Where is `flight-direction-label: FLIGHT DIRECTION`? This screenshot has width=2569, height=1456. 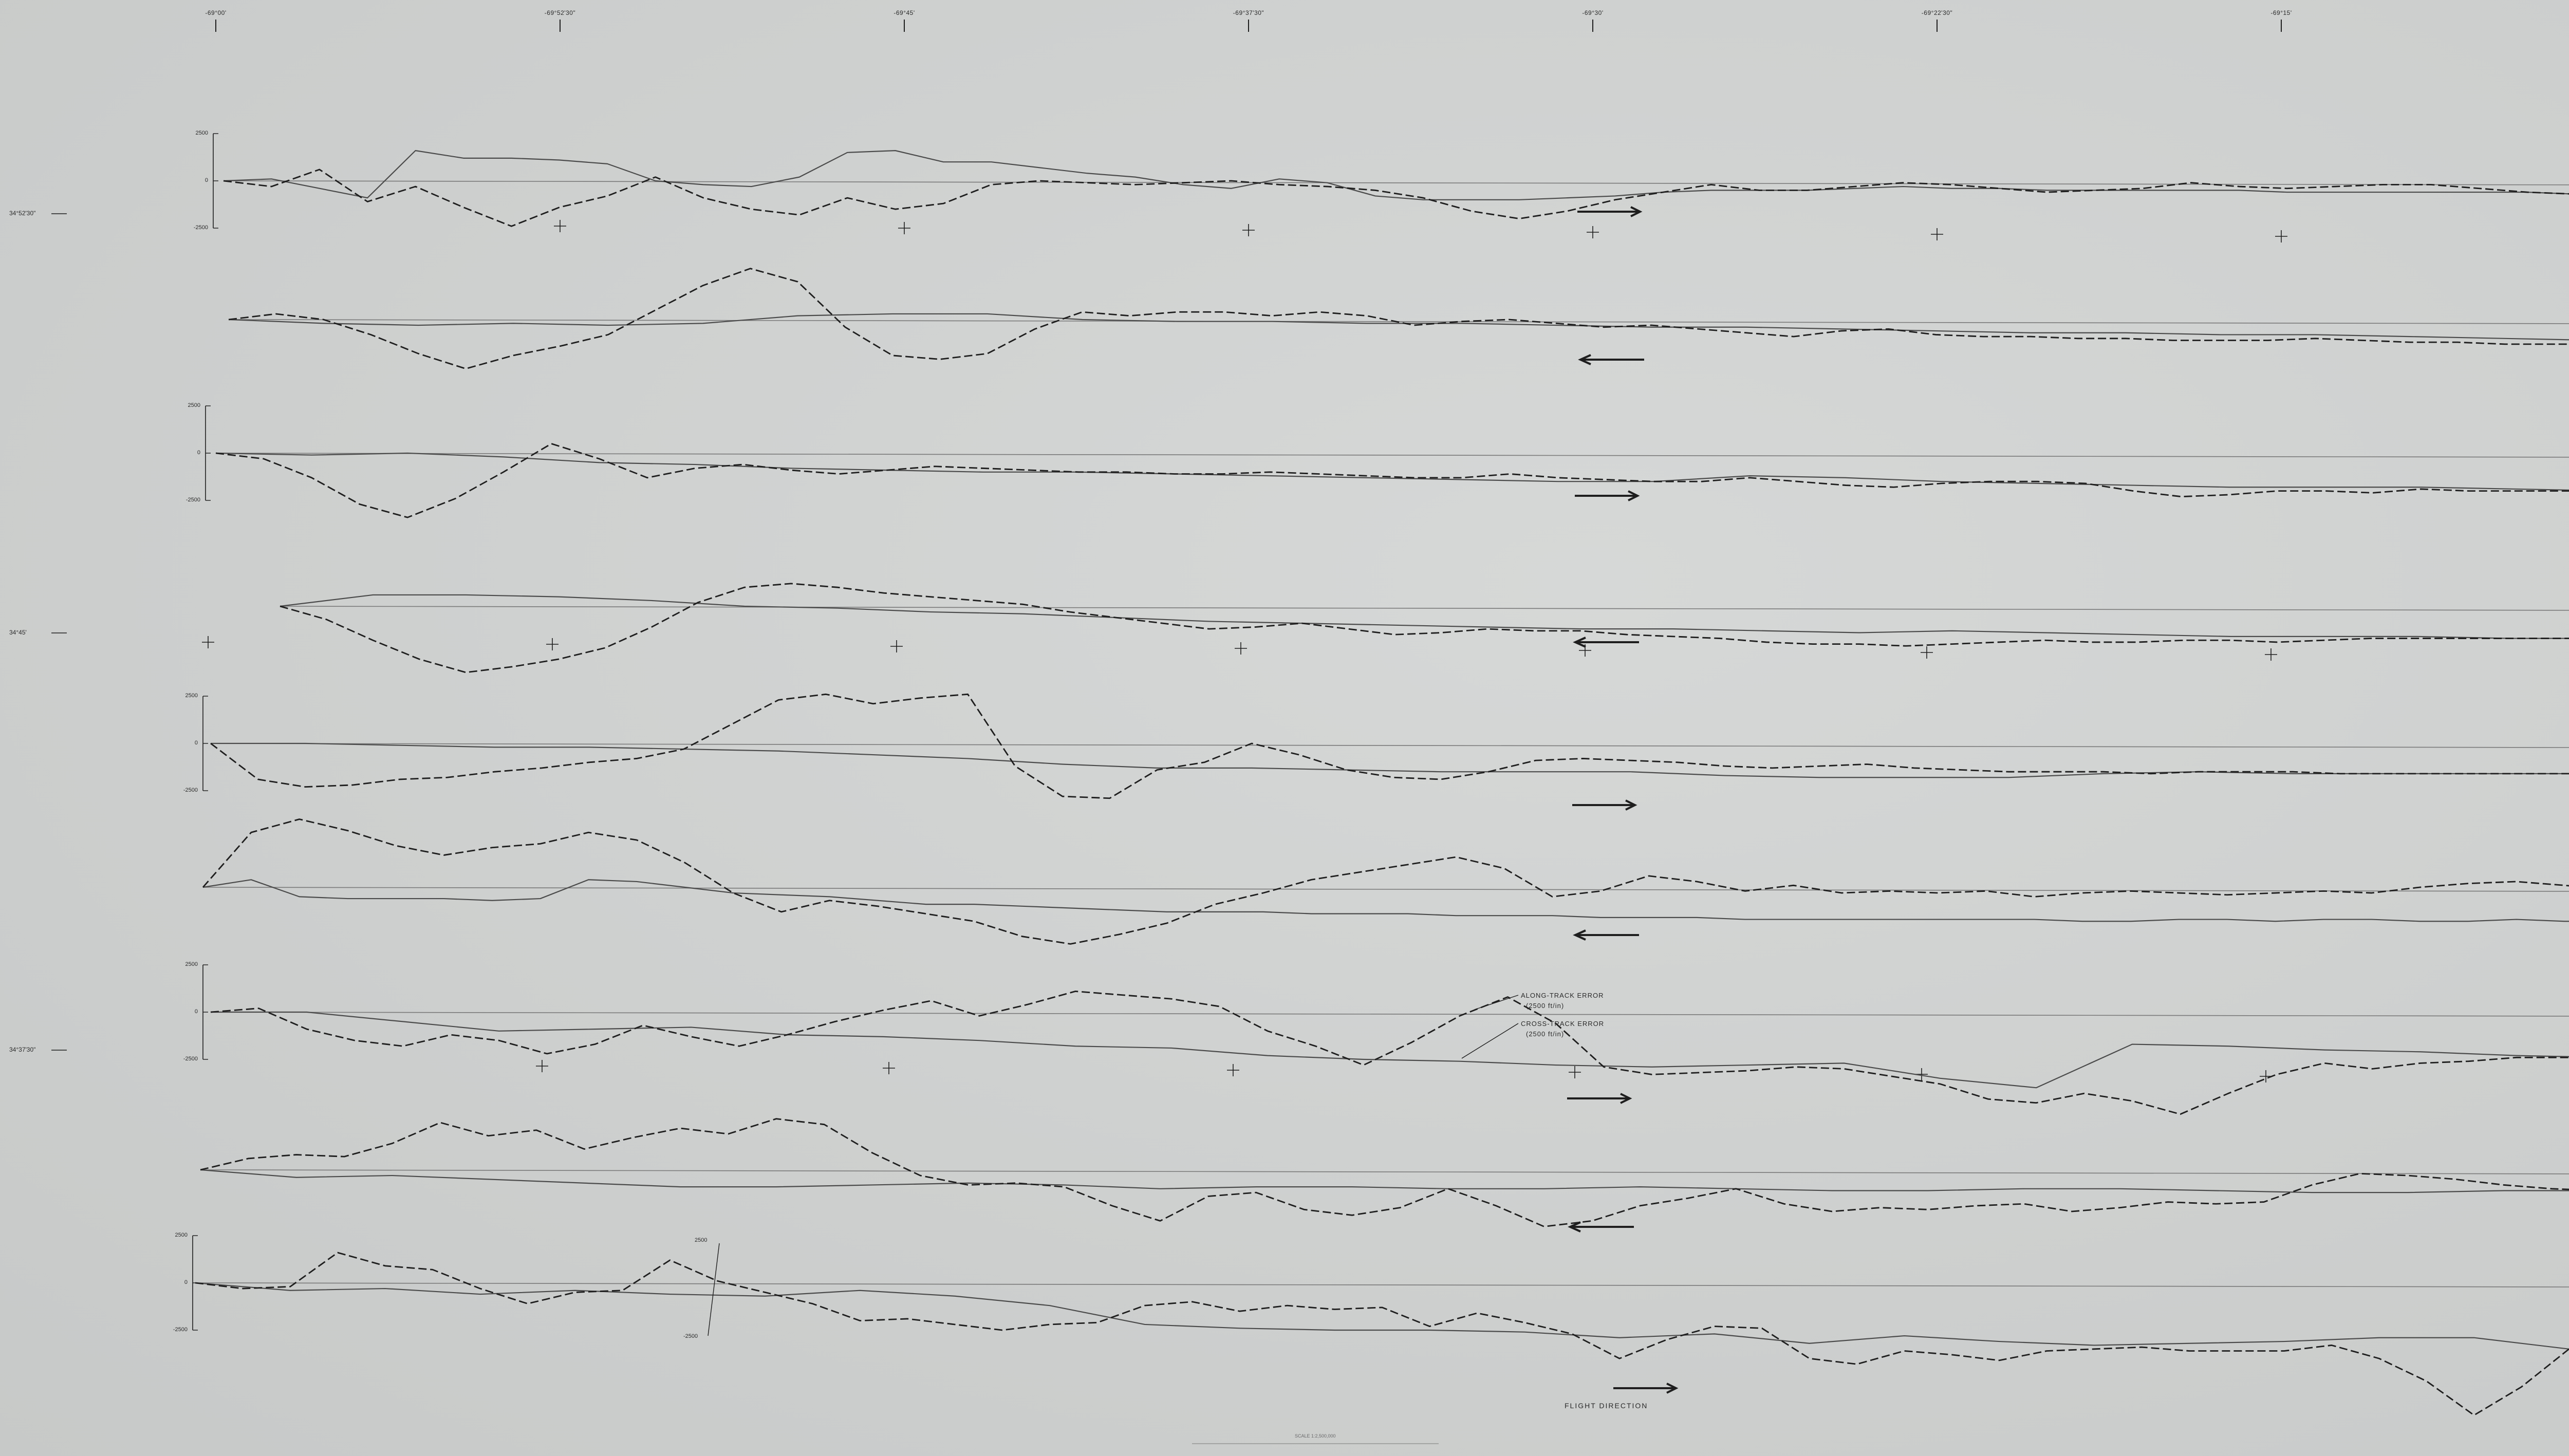 flight-direction-label: FLIGHT DIRECTION is located at coordinates (1606, 1406).